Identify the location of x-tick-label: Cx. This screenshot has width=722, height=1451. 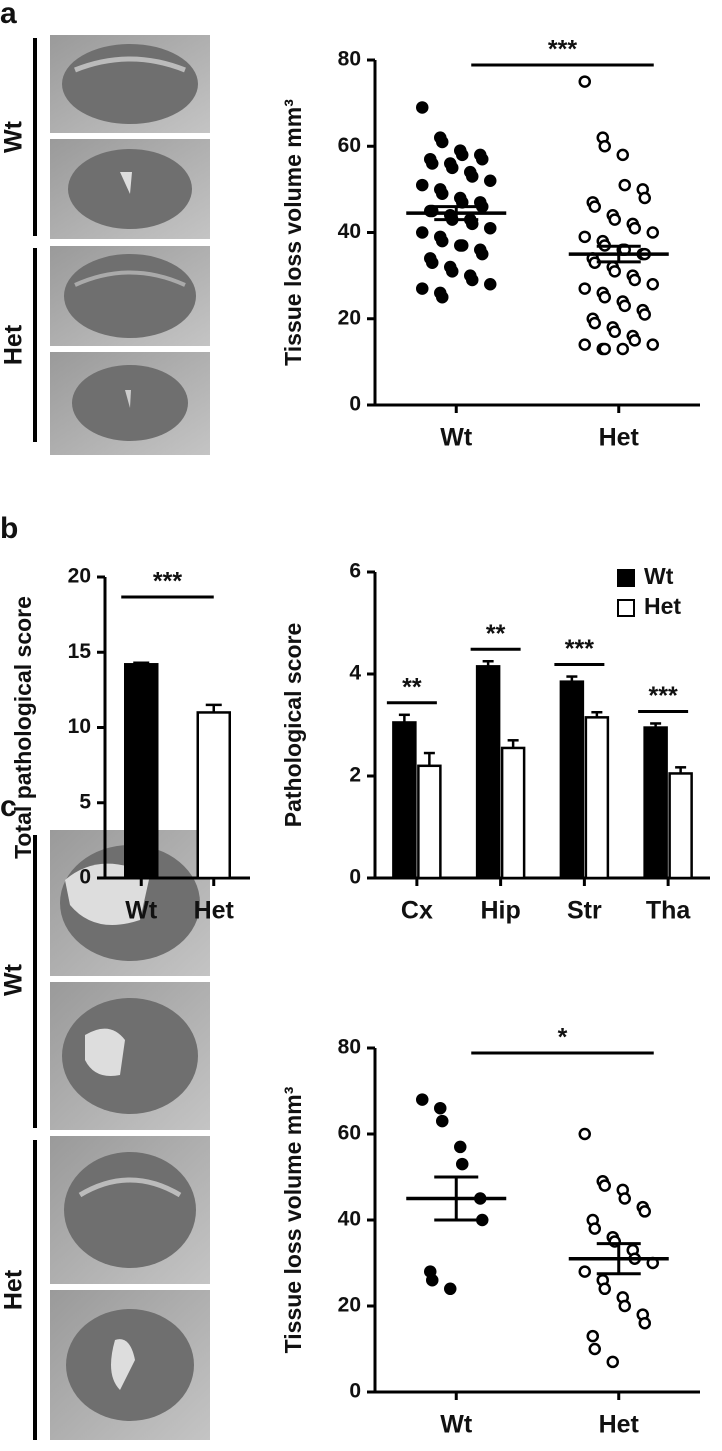
(417, 911).